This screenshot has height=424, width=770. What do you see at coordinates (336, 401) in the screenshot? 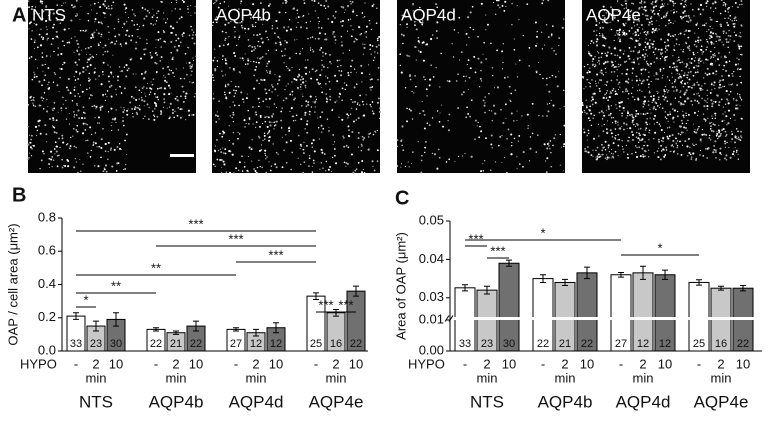
I see `x-tick-label: AQP4e` at bounding box center [336, 401].